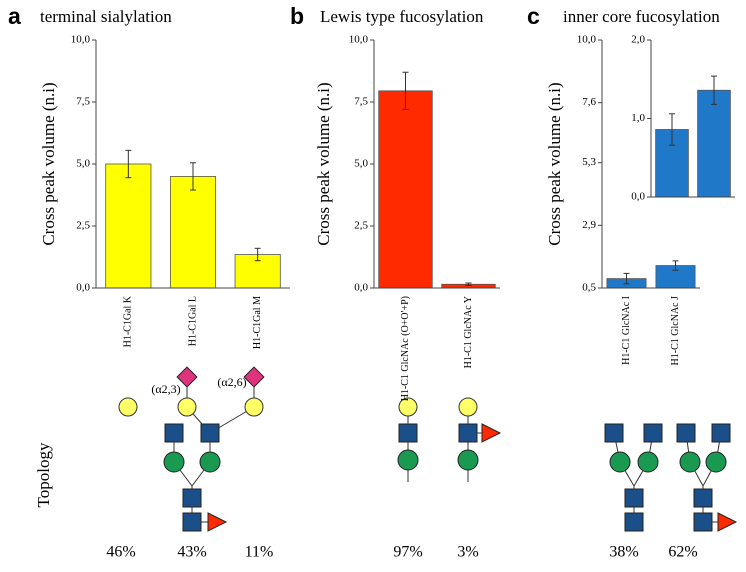 This screenshot has height=572, width=746. Describe the element at coordinates (259, 552) in the screenshot. I see `share-label: 11%` at that location.